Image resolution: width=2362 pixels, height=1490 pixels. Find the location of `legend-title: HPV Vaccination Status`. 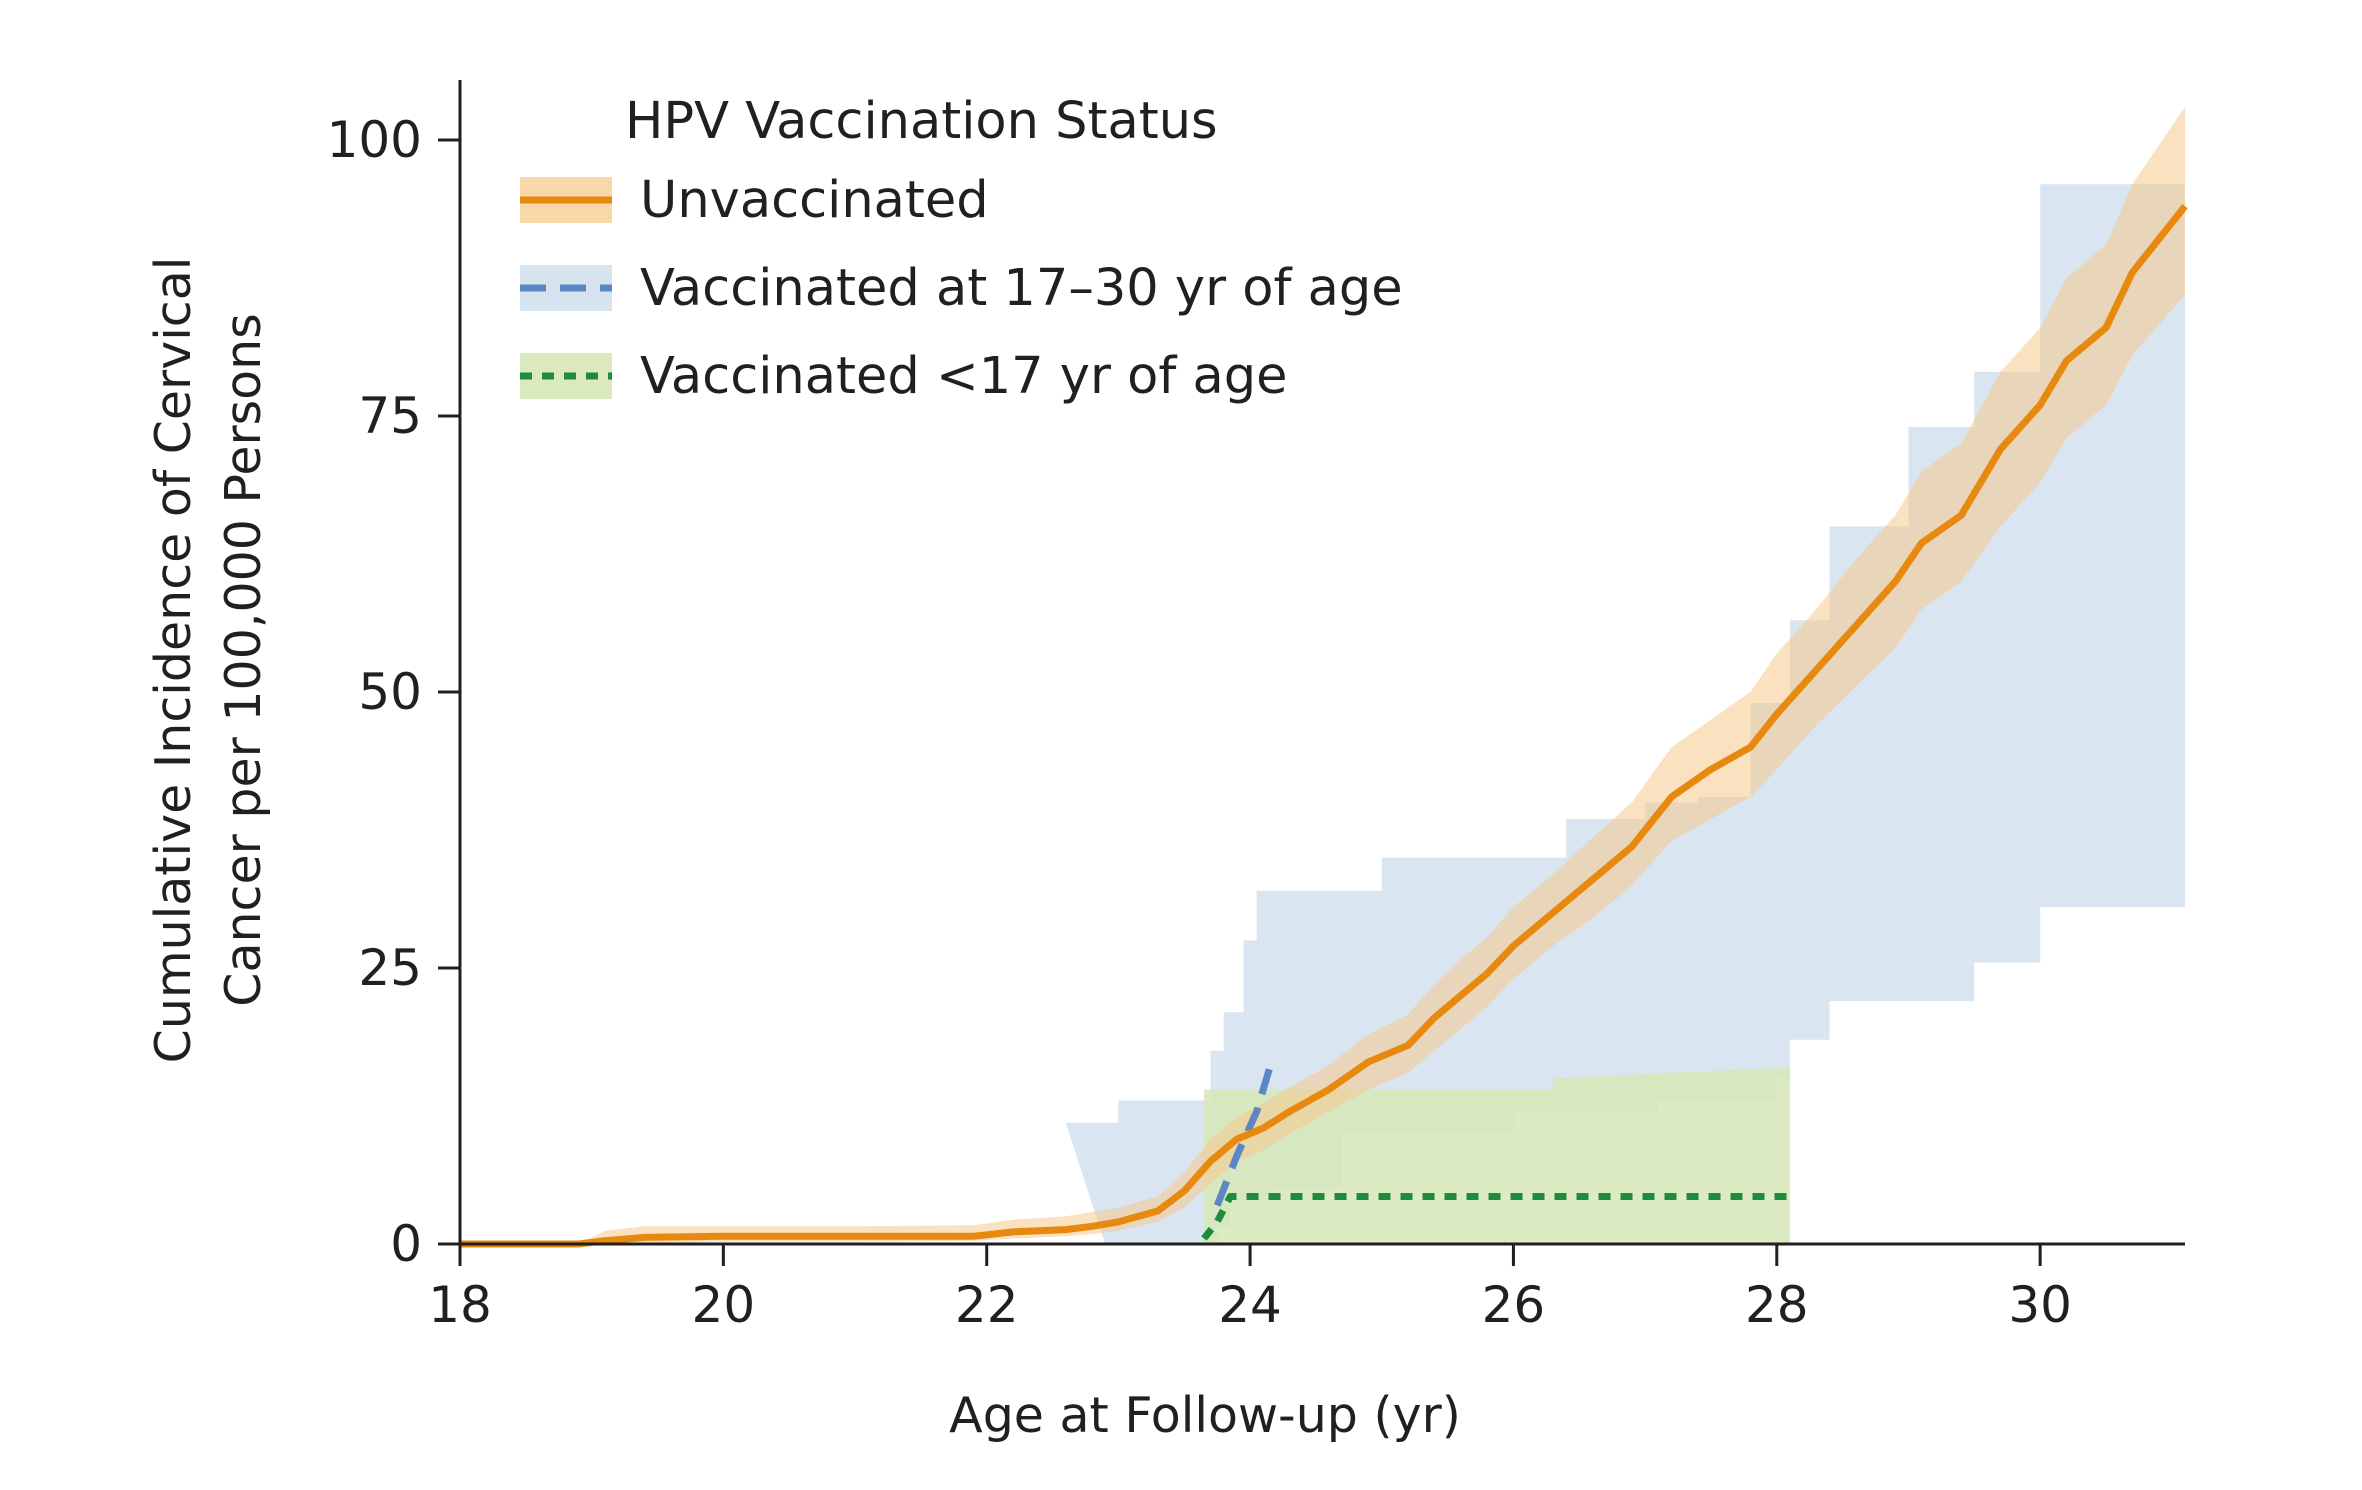

legend-title: HPV Vaccination Status is located at coordinates (921, 121).